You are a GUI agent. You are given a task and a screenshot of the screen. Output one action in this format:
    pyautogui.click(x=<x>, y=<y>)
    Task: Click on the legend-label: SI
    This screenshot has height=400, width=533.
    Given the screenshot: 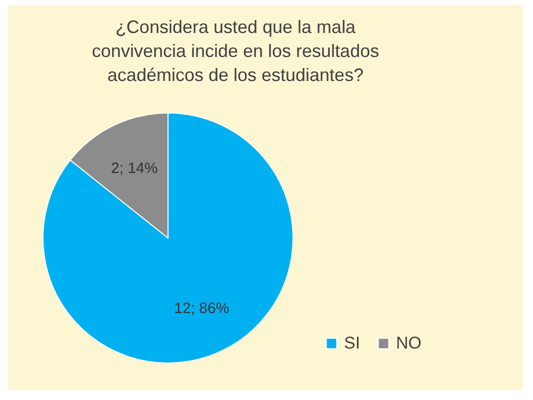 What is the action you would take?
    pyautogui.click(x=352, y=343)
    